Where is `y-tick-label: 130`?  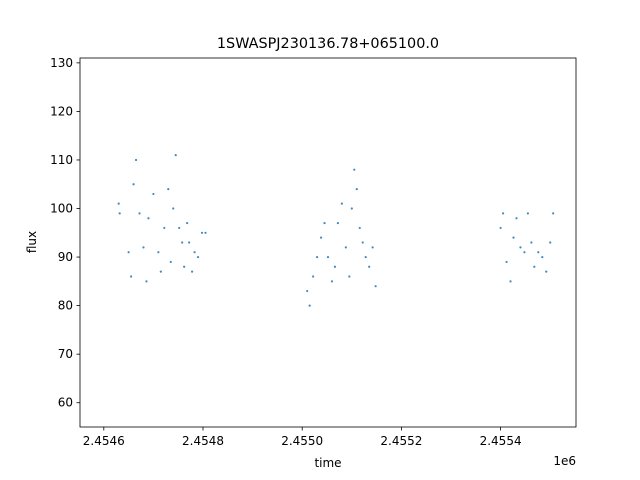
y-tick-label: 130 is located at coordinates (61, 63).